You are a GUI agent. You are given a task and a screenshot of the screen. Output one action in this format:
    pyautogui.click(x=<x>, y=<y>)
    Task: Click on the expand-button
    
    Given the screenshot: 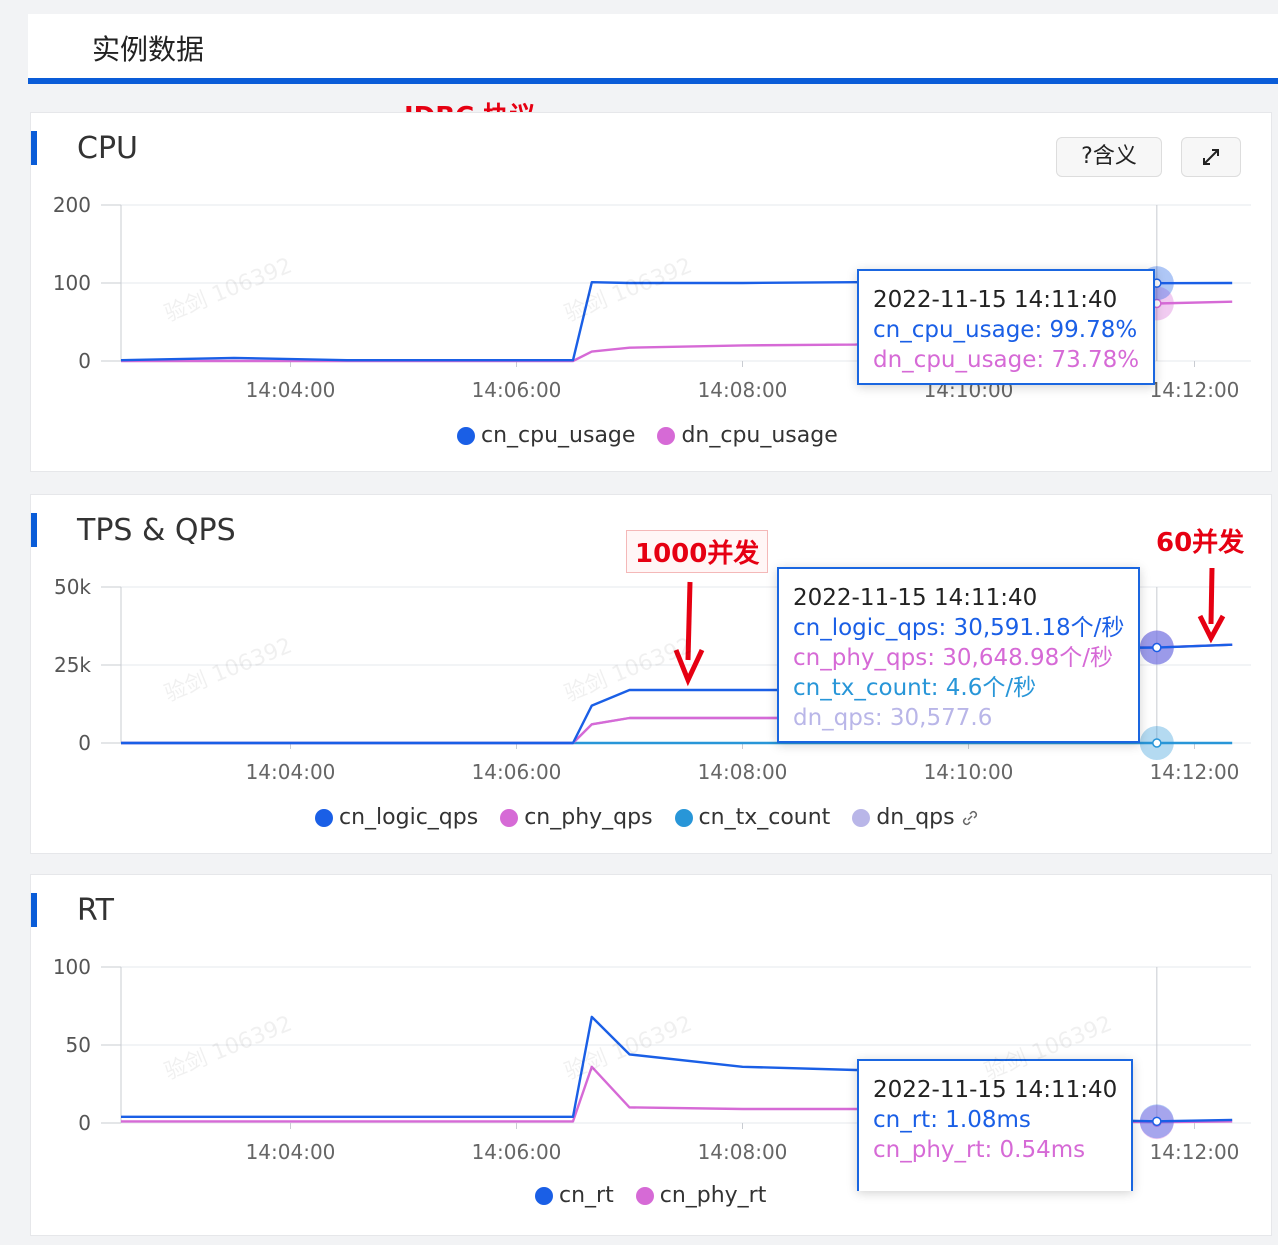 What is the action you would take?
    pyautogui.click(x=1211, y=157)
    